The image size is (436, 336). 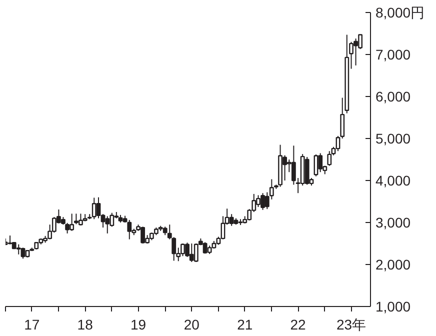 What do you see at coordinates (393, 306) in the screenshot?
I see `y-tick-label: 1,000` at bounding box center [393, 306].